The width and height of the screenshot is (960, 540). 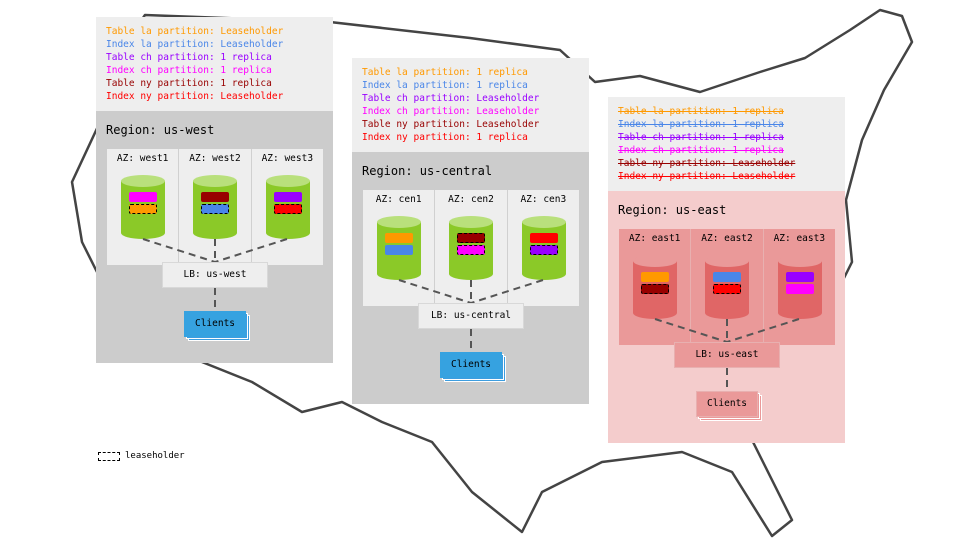 What do you see at coordinates (451, 98) in the screenshot?
I see `partition-line: Table ch partition: Leaseholder` at bounding box center [451, 98].